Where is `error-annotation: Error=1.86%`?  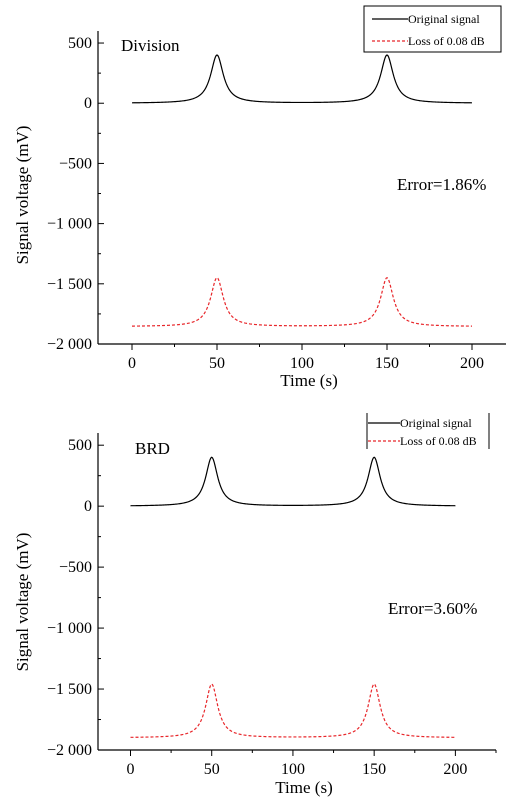 error-annotation: Error=1.86% is located at coordinates (441, 184).